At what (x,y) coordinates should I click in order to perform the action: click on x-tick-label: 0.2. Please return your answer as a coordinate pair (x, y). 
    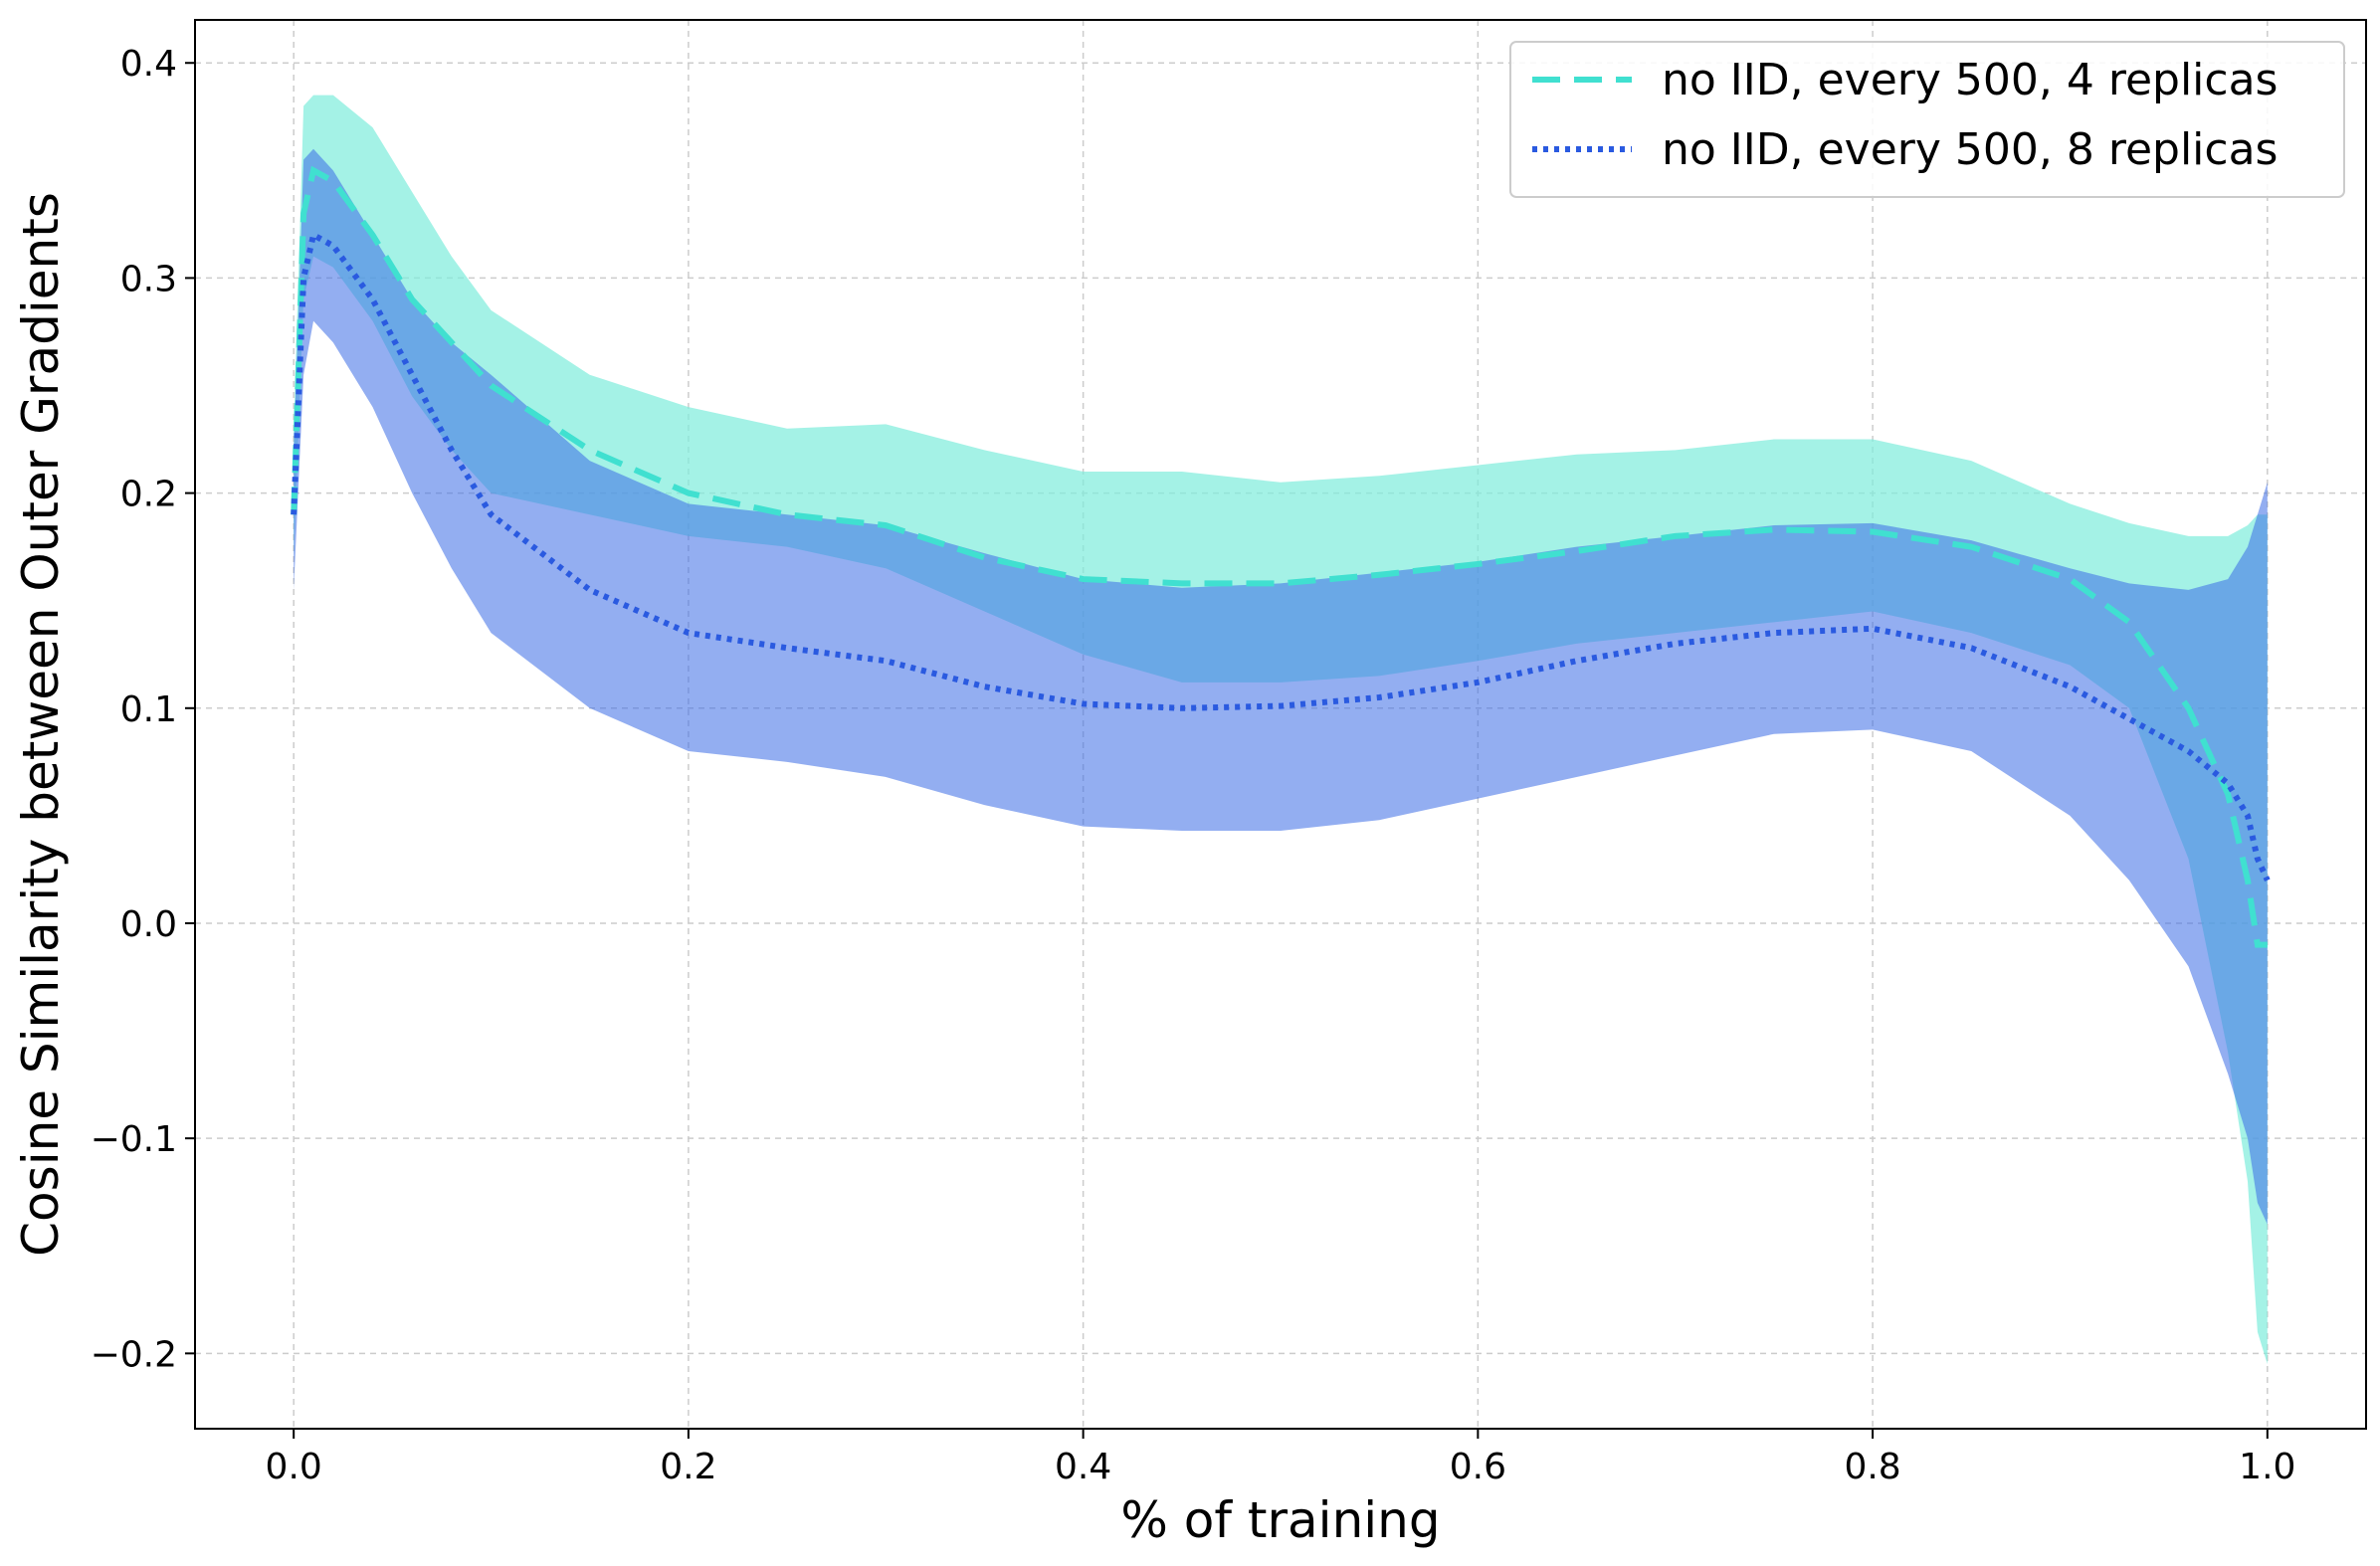
    Looking at the image, I should click on (688, 1467).